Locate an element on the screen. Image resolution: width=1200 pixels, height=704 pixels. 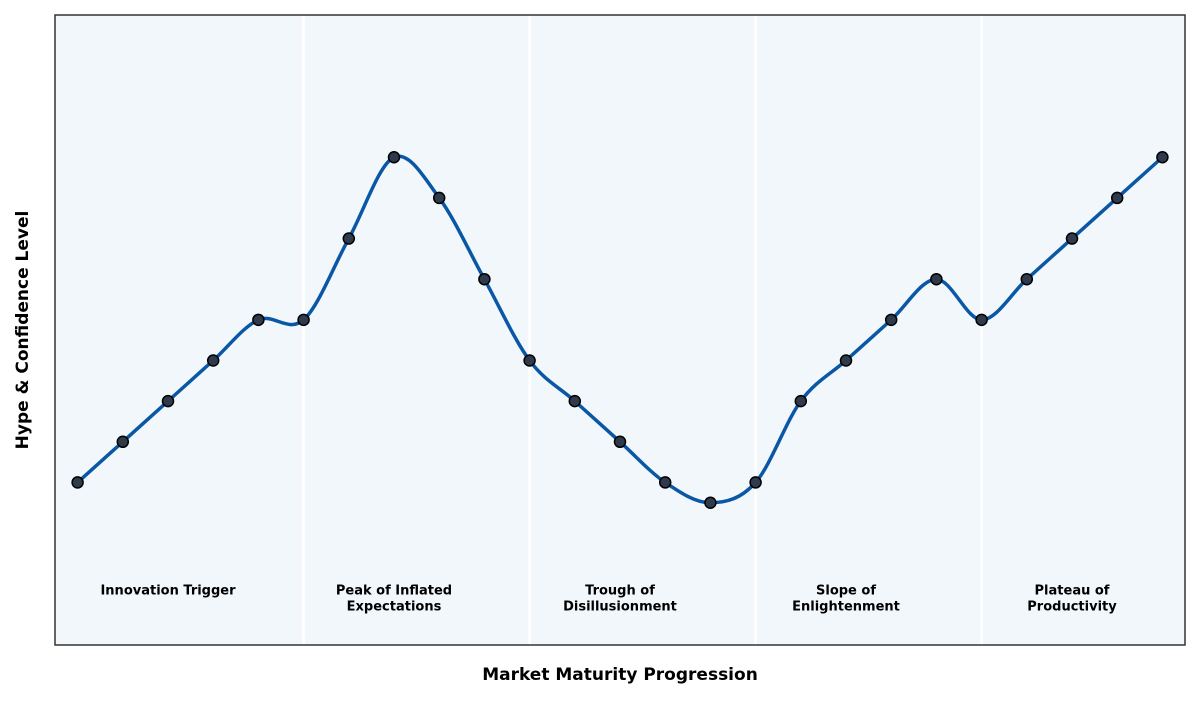
phase-label: Productivity is located at coordinates (1072, 607).